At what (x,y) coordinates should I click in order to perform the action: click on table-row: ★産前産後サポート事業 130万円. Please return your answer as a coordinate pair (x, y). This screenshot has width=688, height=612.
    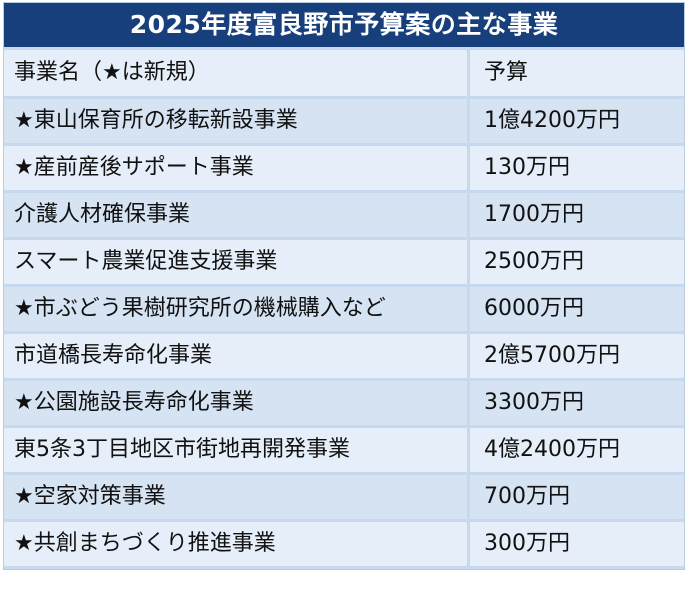
    Looking at the image, I should click on (344, 168).